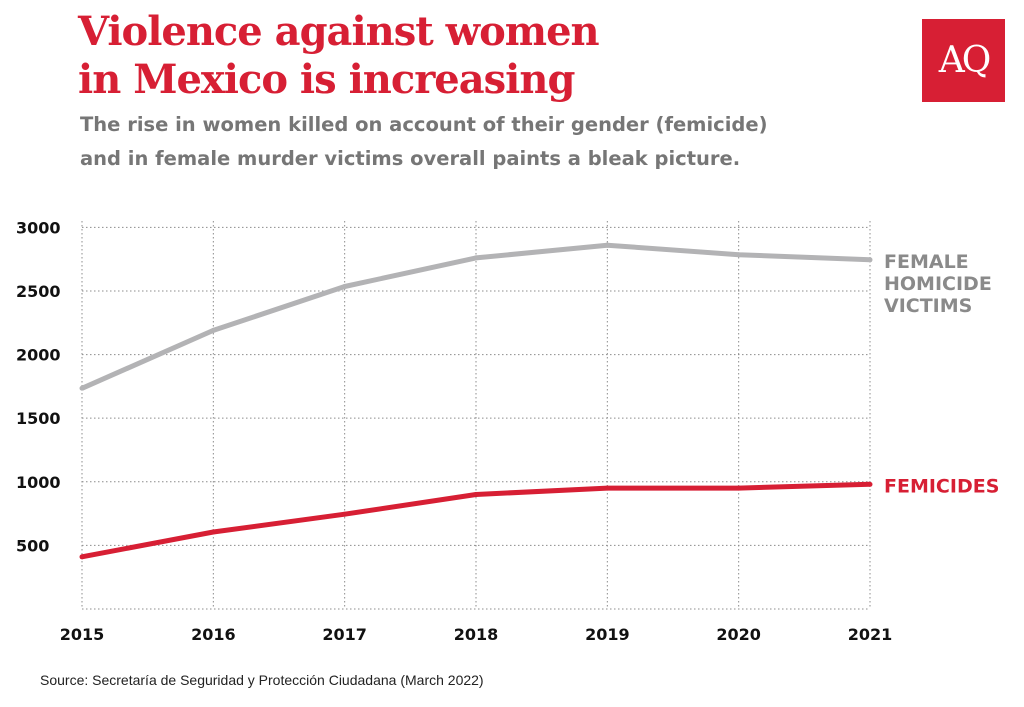 The width and height of the screenshot is (1024, 707). I want to click on x-tick-label: 2016, so click(213, 634).